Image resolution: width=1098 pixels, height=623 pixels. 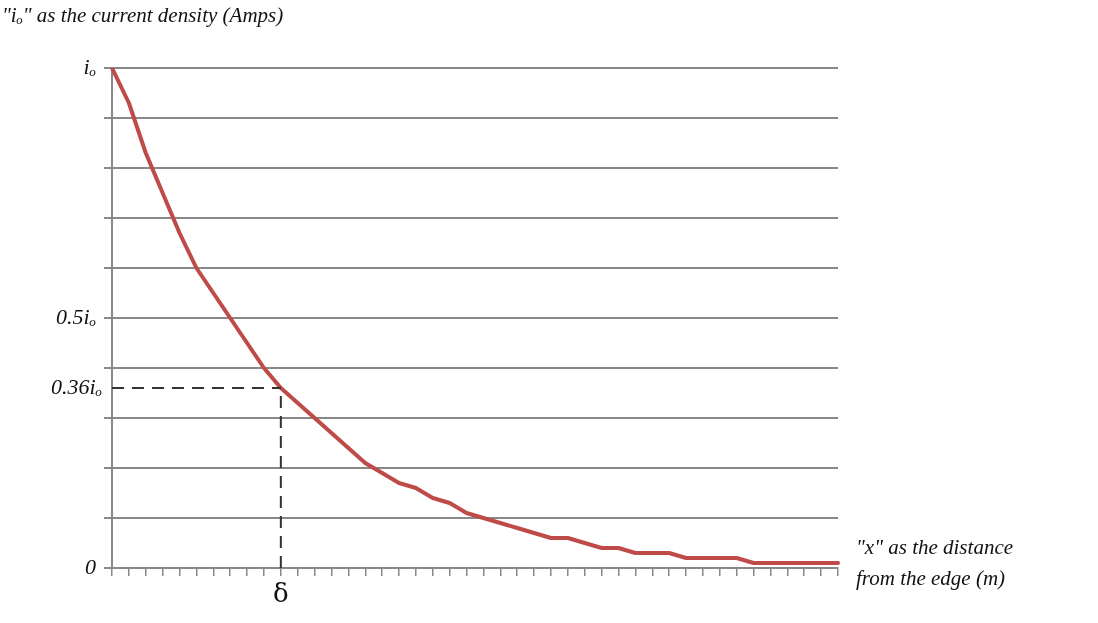 What do you see at coordinates (76, 316) in the screenshot?
I see `y-tick-label: 0.5iₒ` at bounding box center [76, 316].